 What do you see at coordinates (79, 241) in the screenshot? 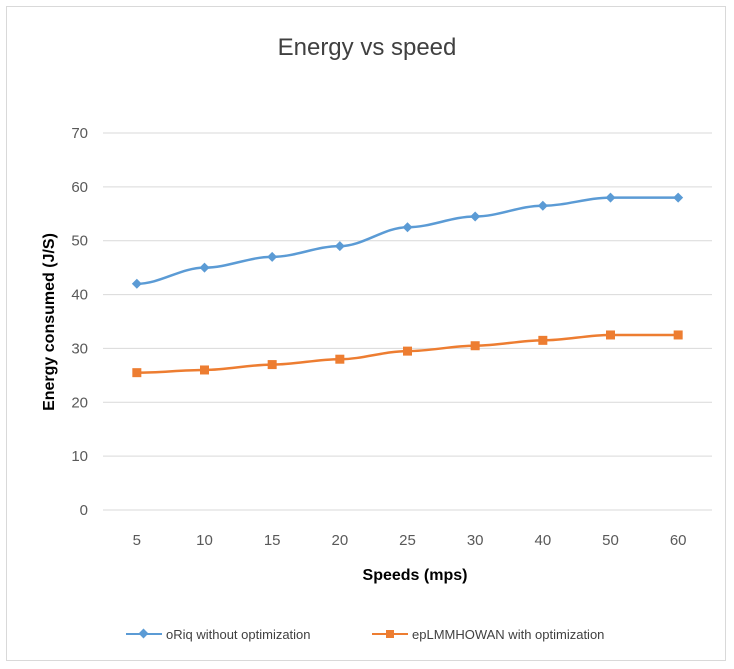
I see `y-tick-label: 50` at bounding box center [79, 241].